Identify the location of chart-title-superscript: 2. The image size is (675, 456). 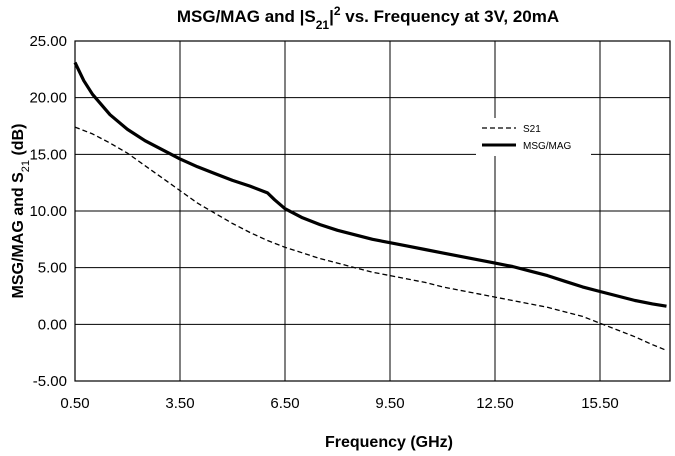
(337, 11).